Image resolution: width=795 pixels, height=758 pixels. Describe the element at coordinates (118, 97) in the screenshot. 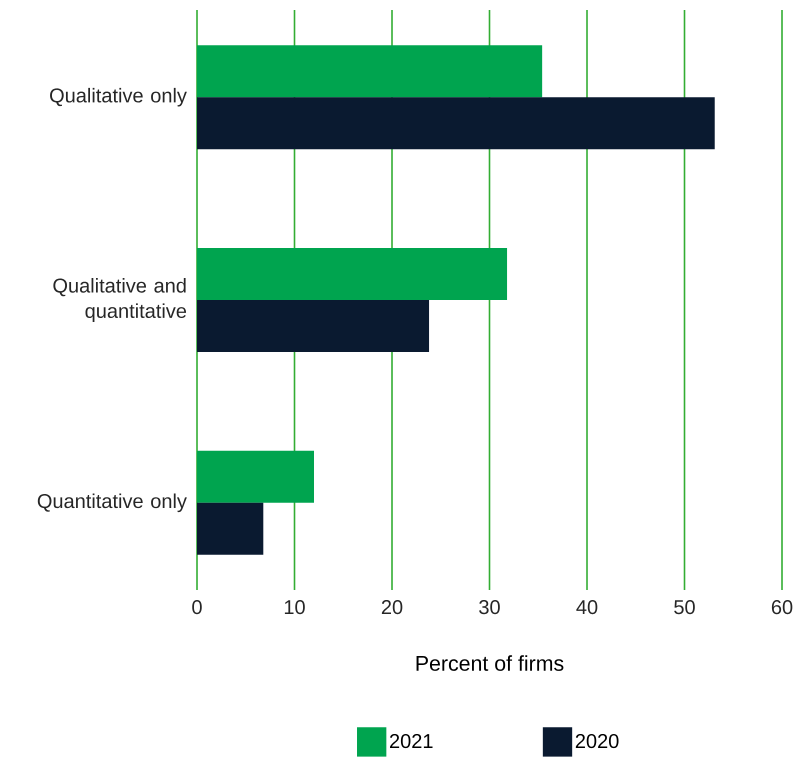

I see `y-tick-label: Qualitative only` at that location.